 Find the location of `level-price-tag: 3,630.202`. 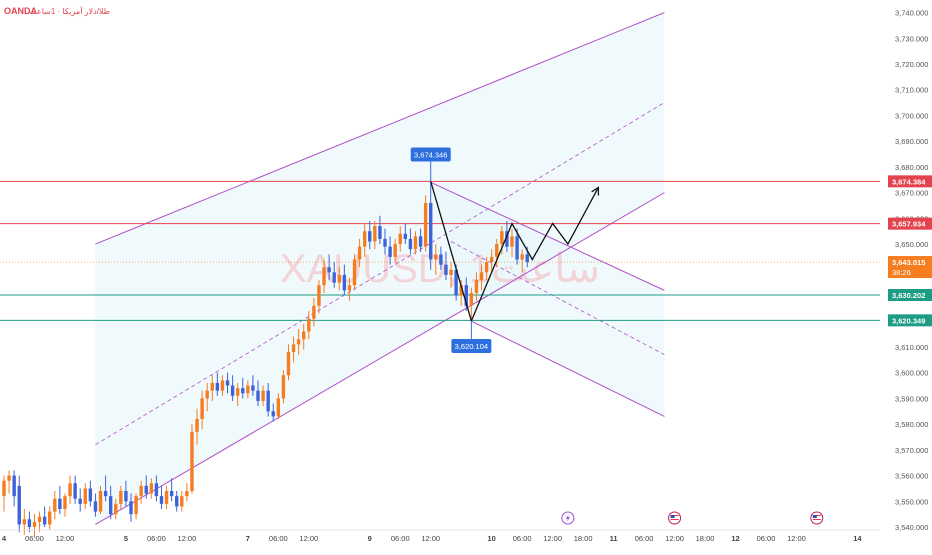

level-price-tag: 3,630.202 is located at coordinates (910, 294).